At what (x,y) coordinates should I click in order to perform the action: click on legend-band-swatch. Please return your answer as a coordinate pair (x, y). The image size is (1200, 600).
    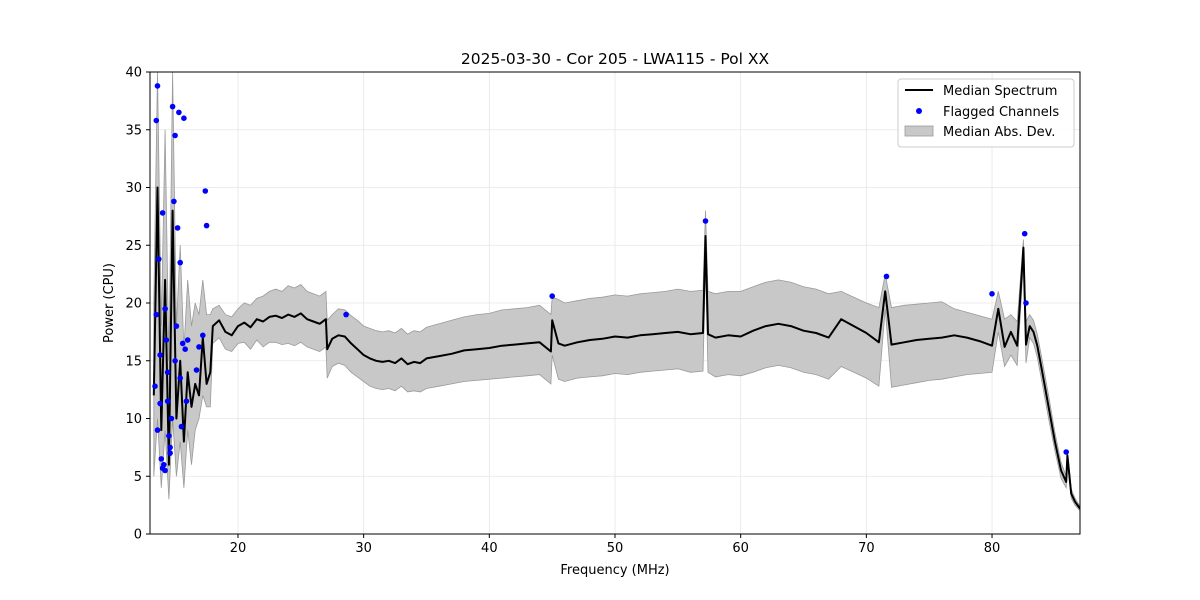
    Looking at the image, I should click on (919, 131).